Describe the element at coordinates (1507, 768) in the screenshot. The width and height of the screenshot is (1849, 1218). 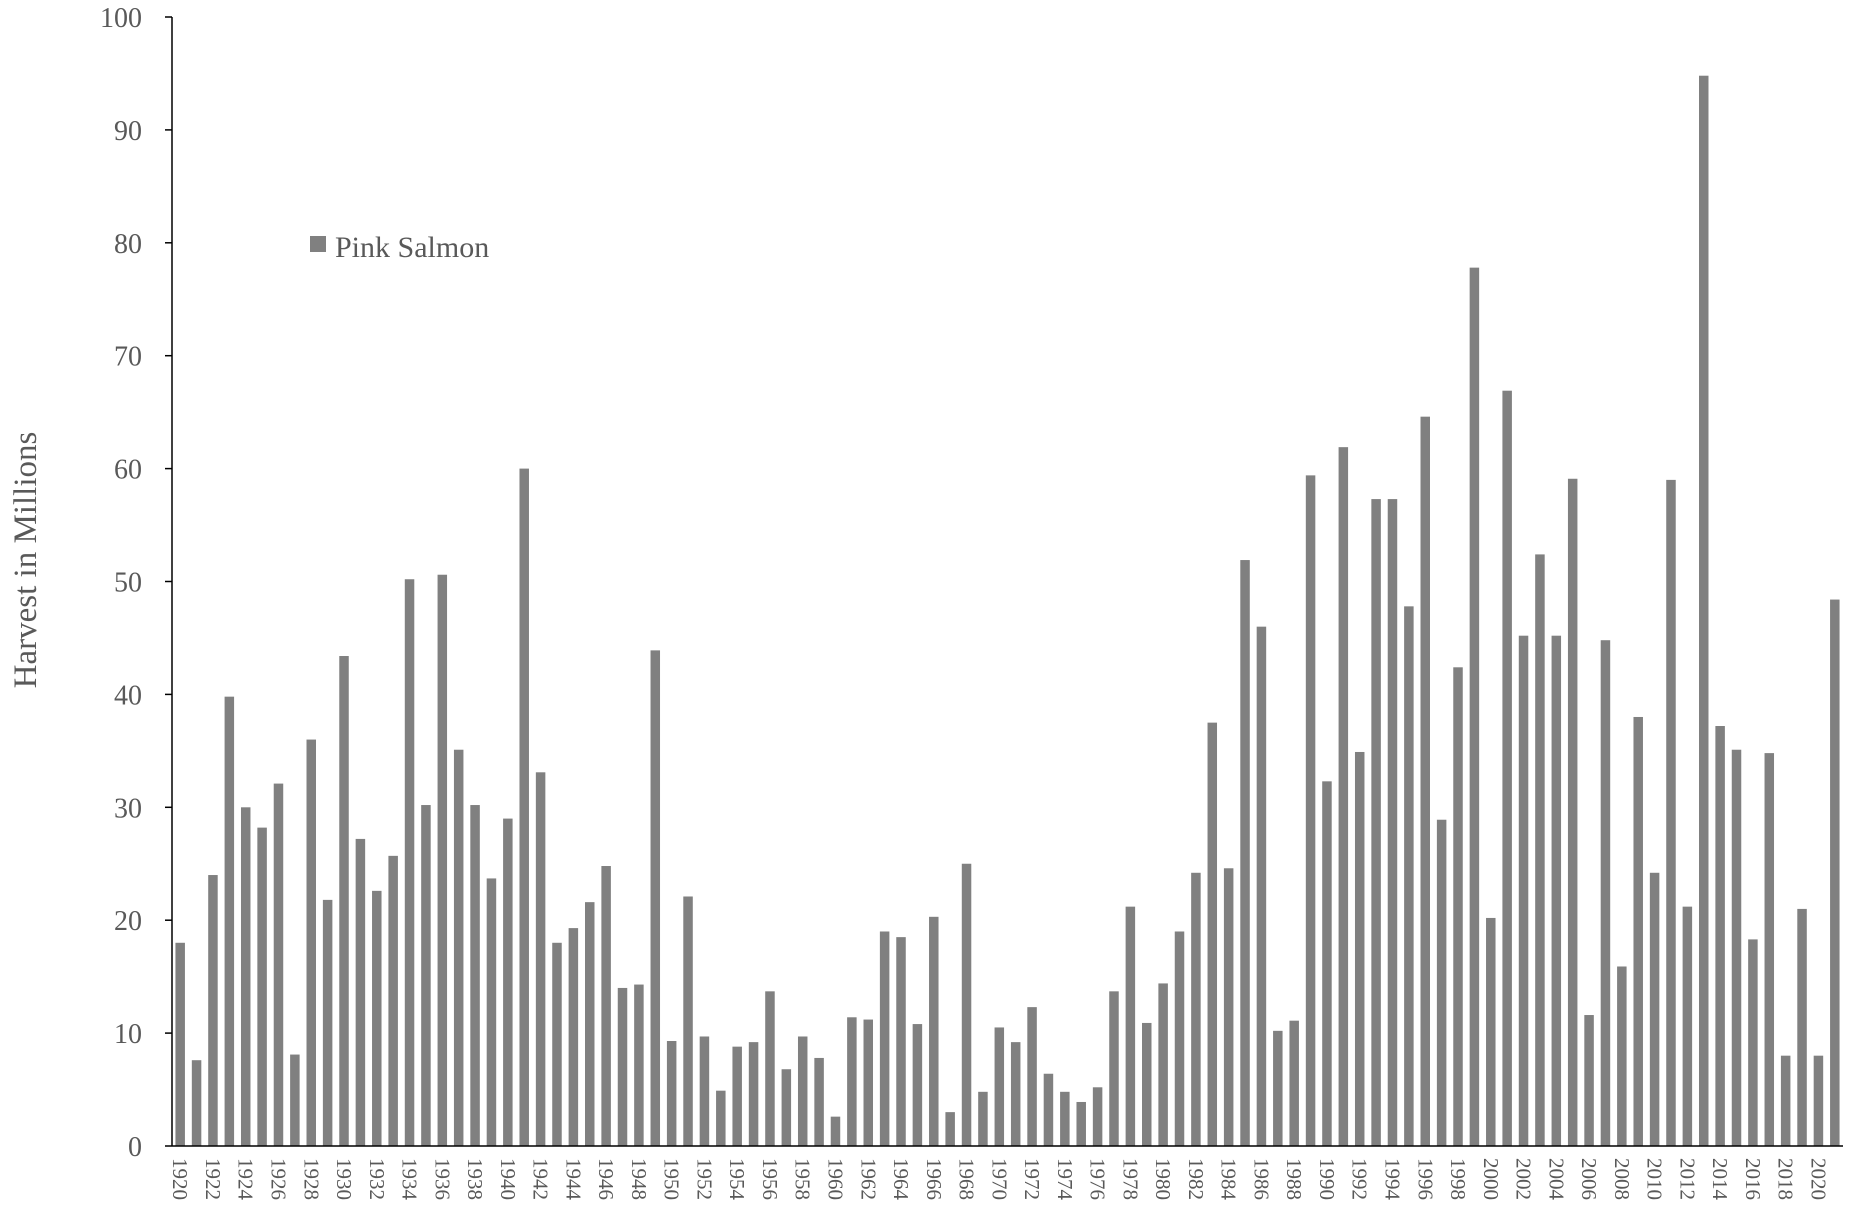
I see `bar-2001` at that location.